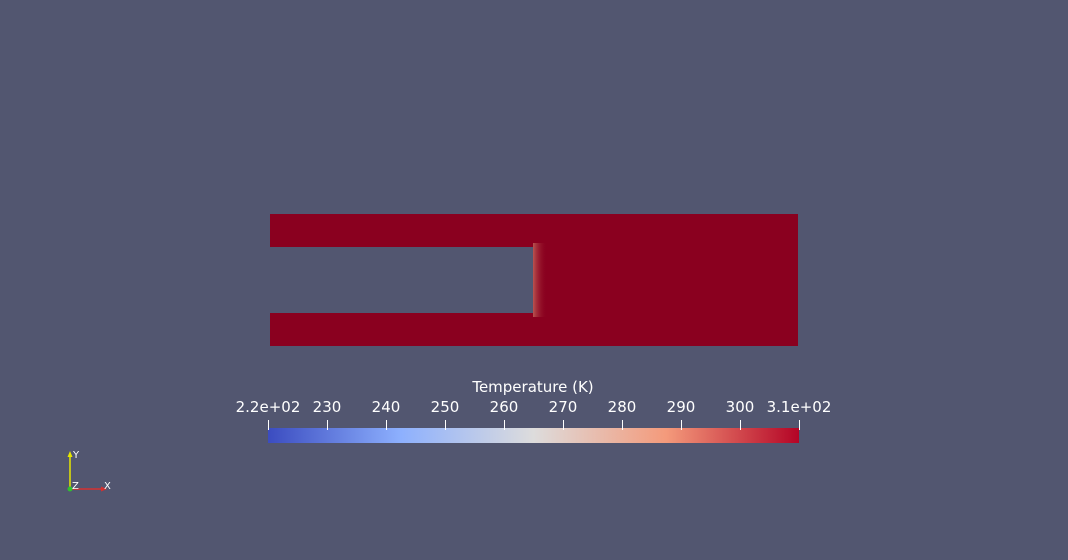 This screenshot has width=1068, height=560. I want to click on colorbar-tick-label: 270, so click(563, 407).